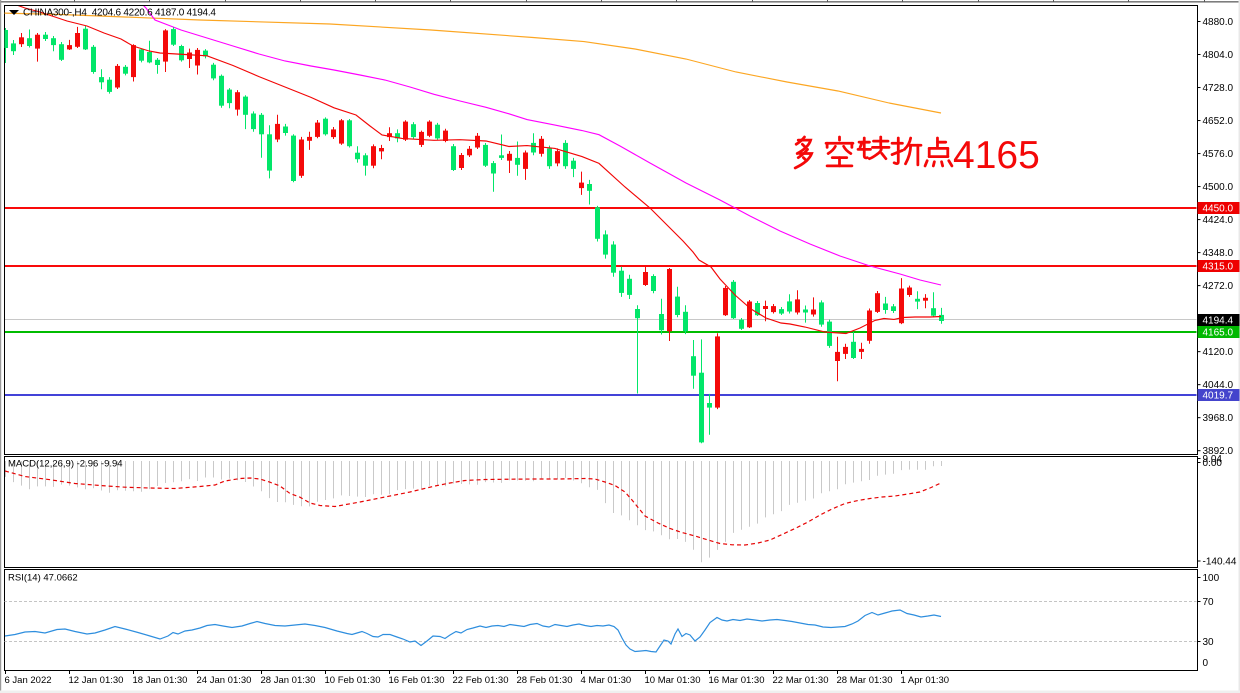 This screenshot has height=693, width=1240. What do you see at coordinates (1218, 418) in the screenshot?
I see `svg-text: 3968.0` at bounding box center [1218, 418].